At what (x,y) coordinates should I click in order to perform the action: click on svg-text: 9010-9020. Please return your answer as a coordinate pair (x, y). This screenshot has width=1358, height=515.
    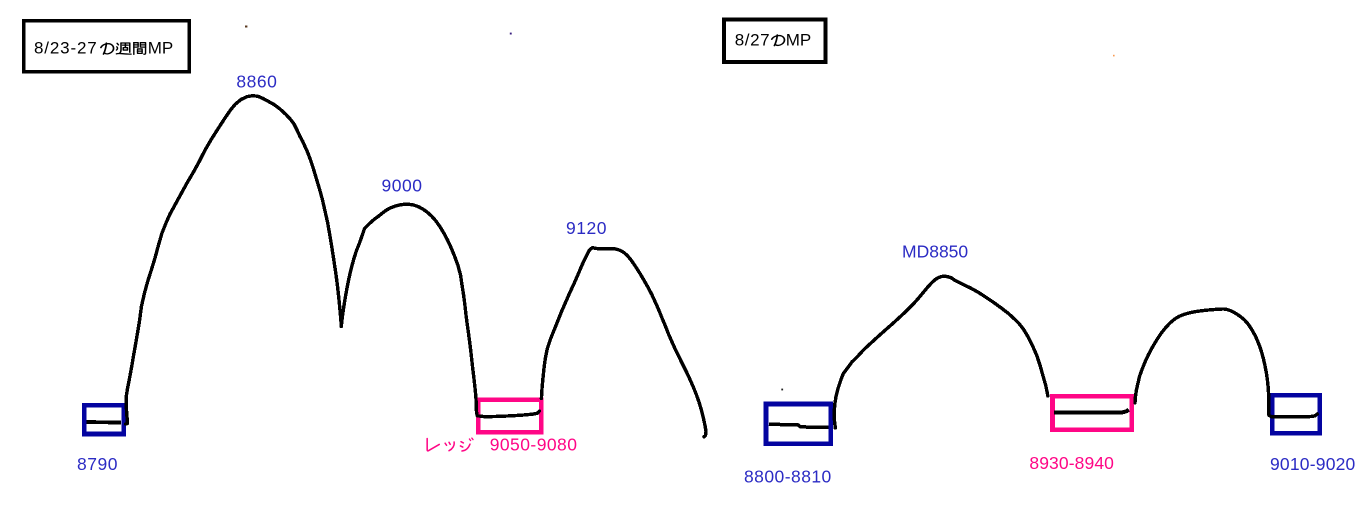
    Looking at the image, I should click on (1313, 464).